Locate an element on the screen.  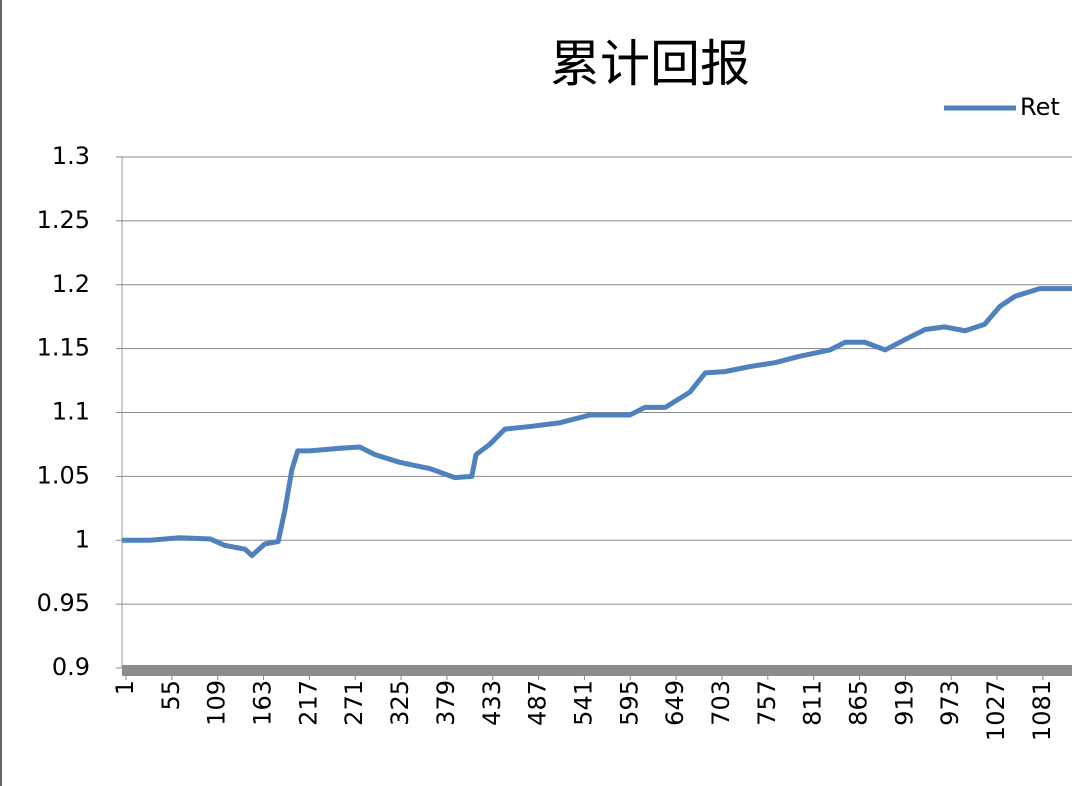
y-tick-label: 1.3 is located at coordinates (71, 156).